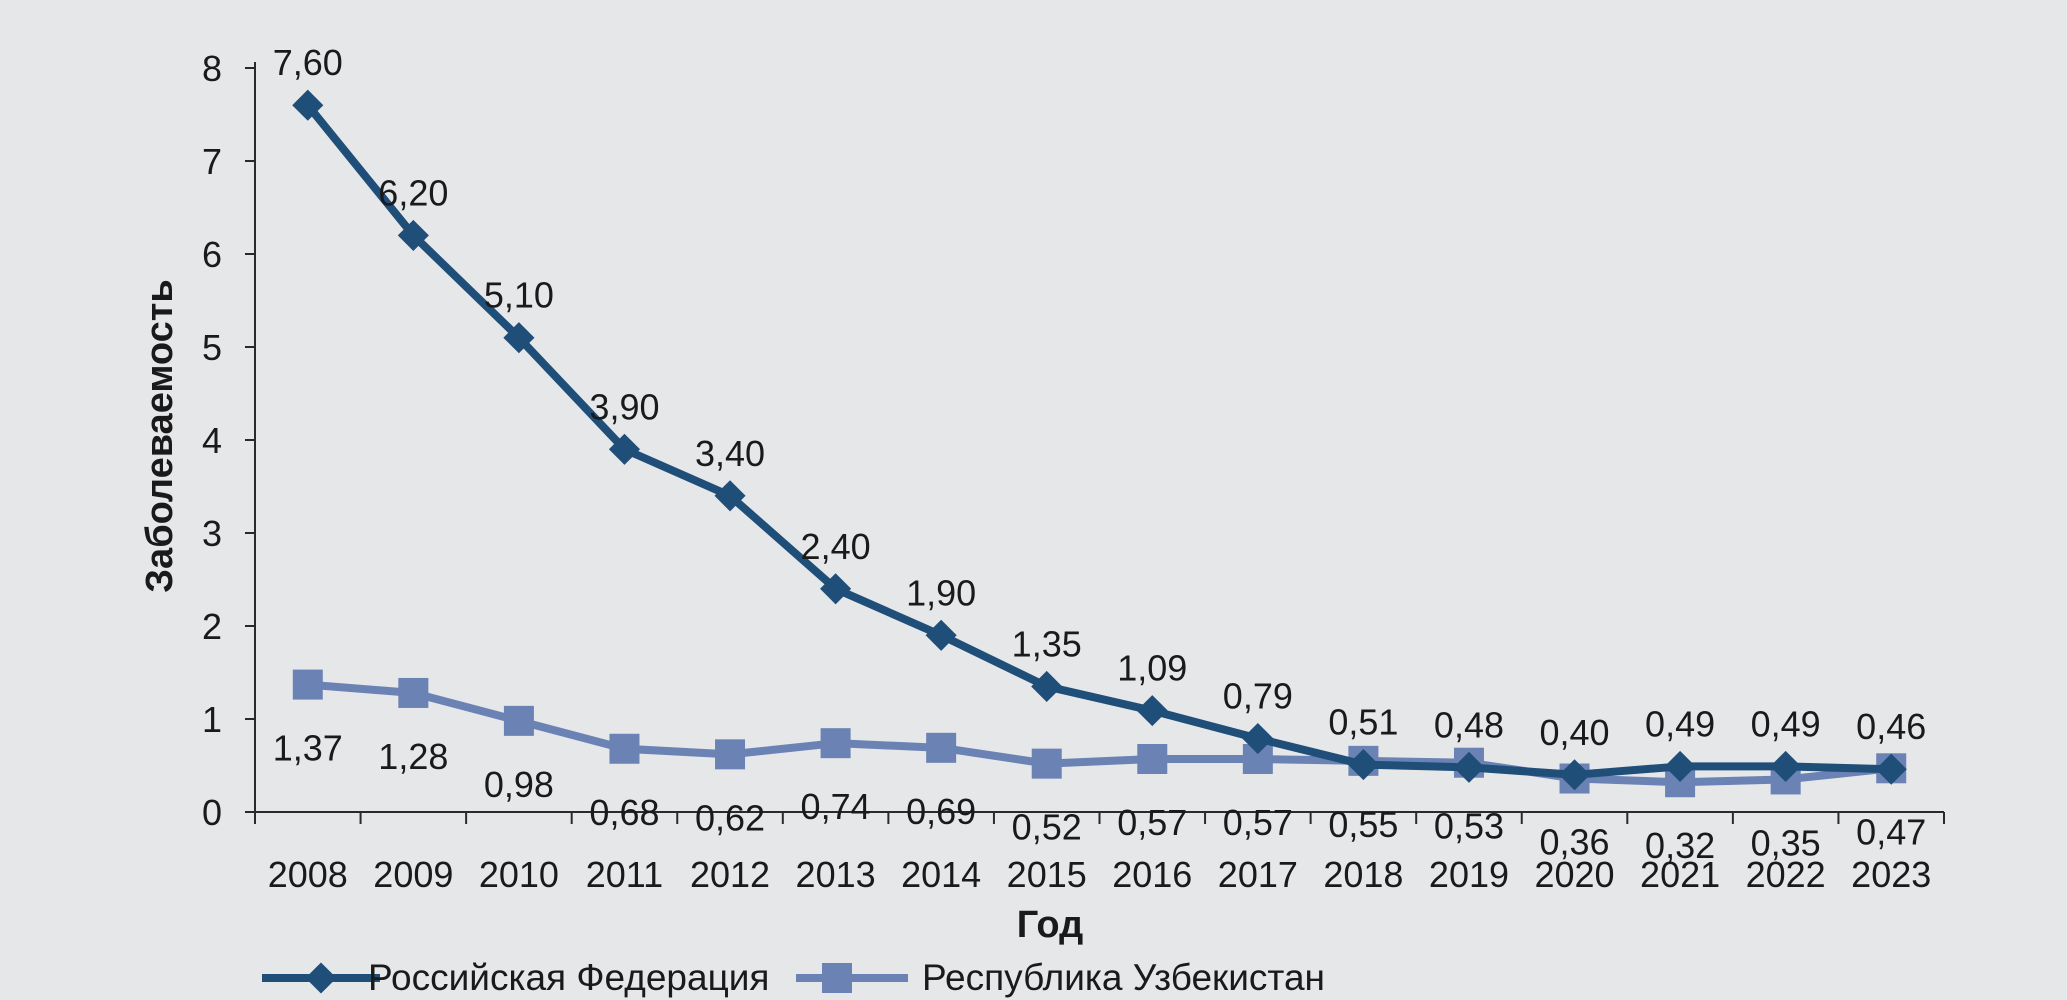  I want to click on x-axis-title: Год, so click(1050, 925).